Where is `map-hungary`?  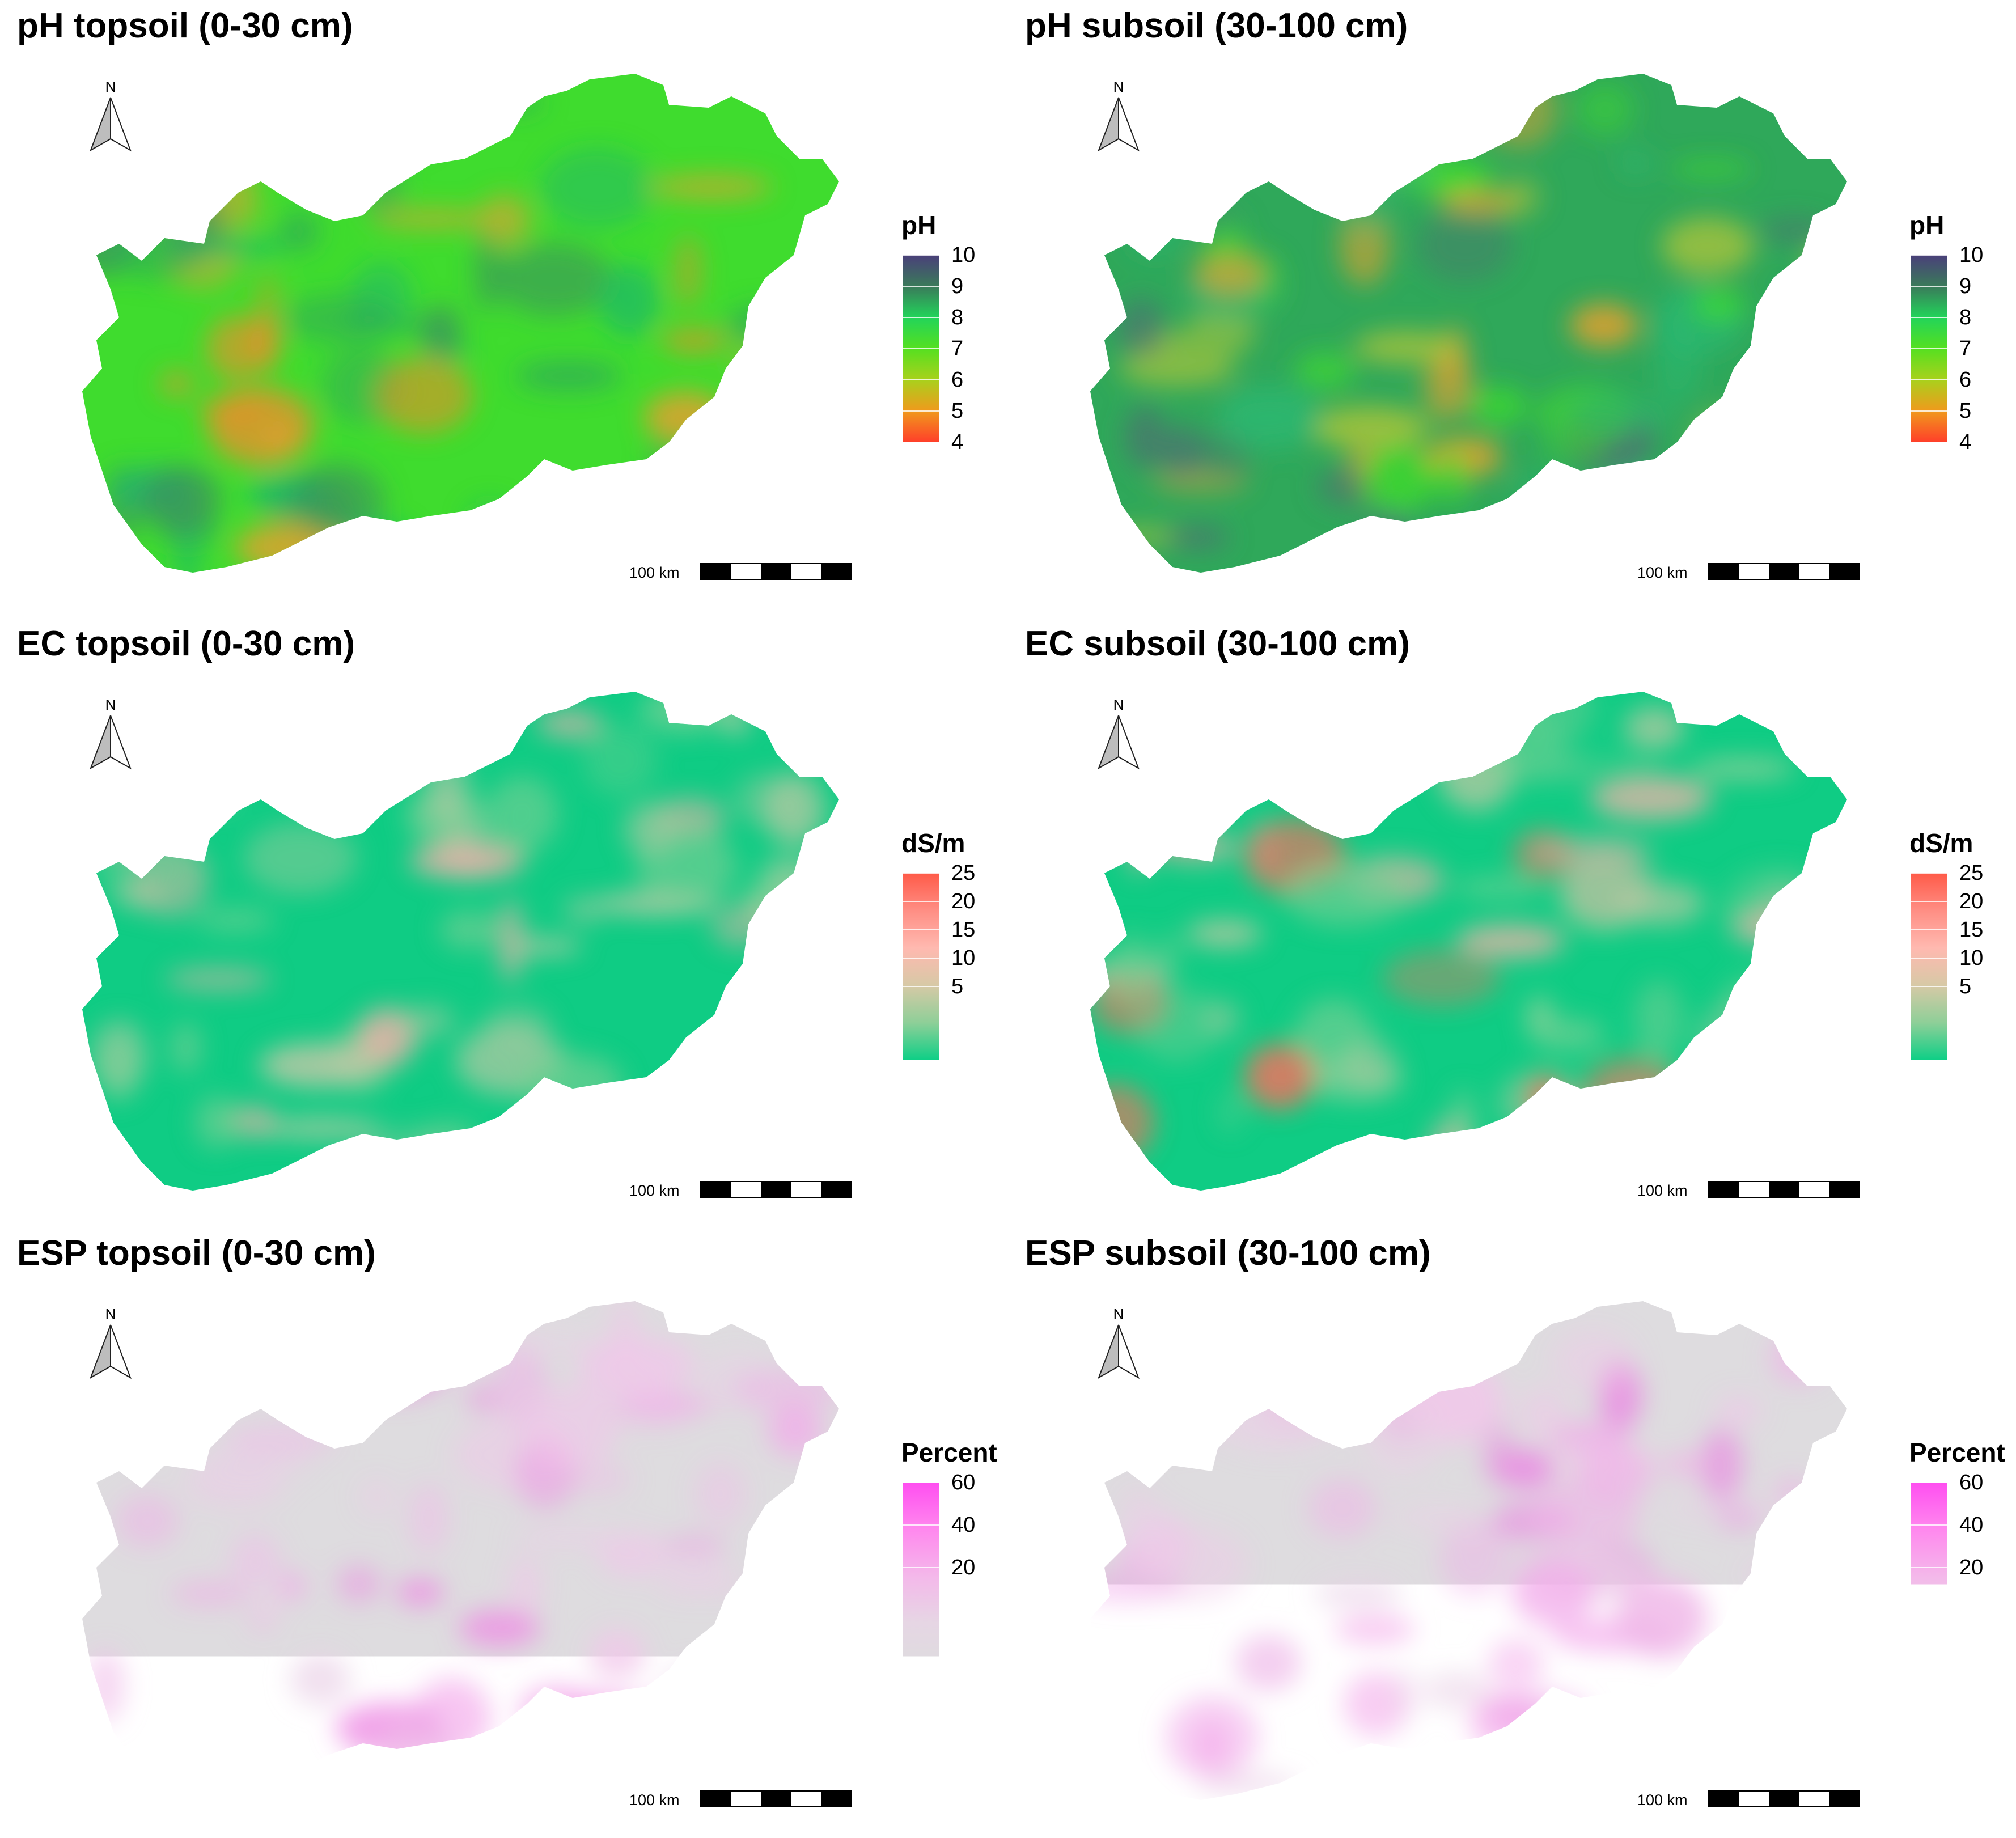 map-hungary is located at coordinates (1467, 1550).